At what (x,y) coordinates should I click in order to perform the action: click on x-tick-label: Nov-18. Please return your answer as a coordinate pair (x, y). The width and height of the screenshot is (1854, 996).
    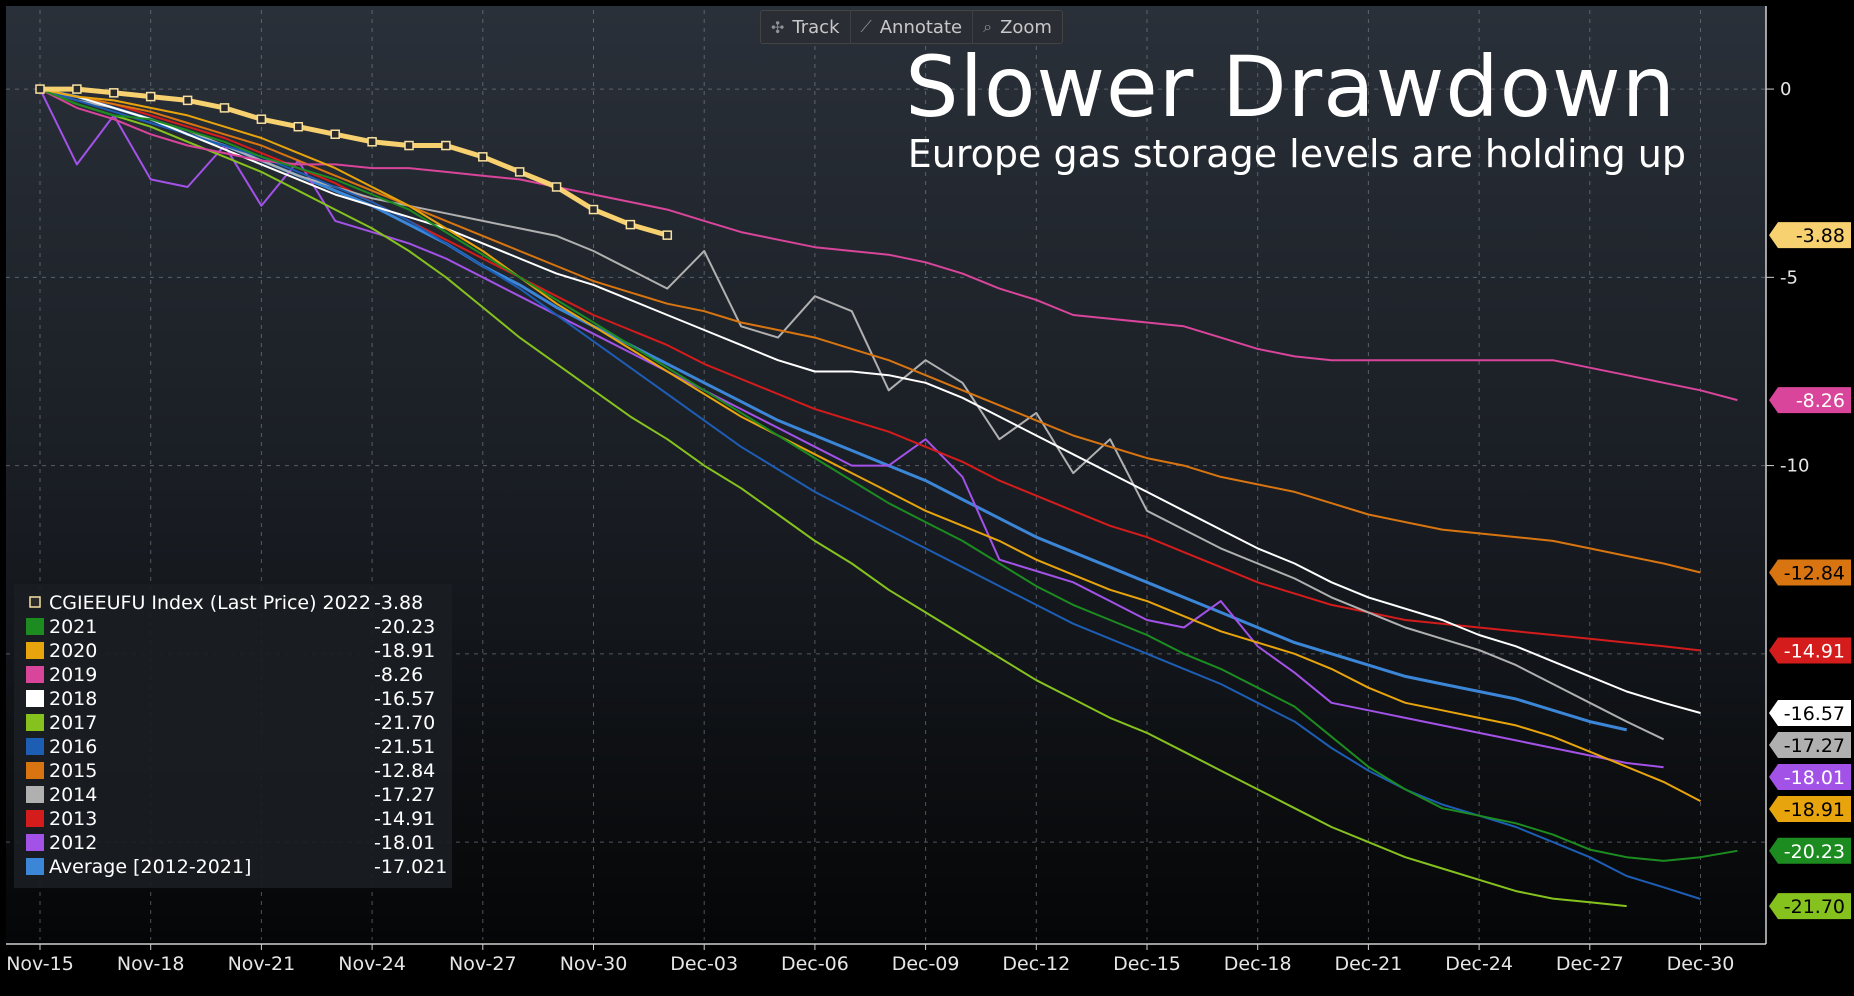
    Looking at the image, I should click on (151, 964).